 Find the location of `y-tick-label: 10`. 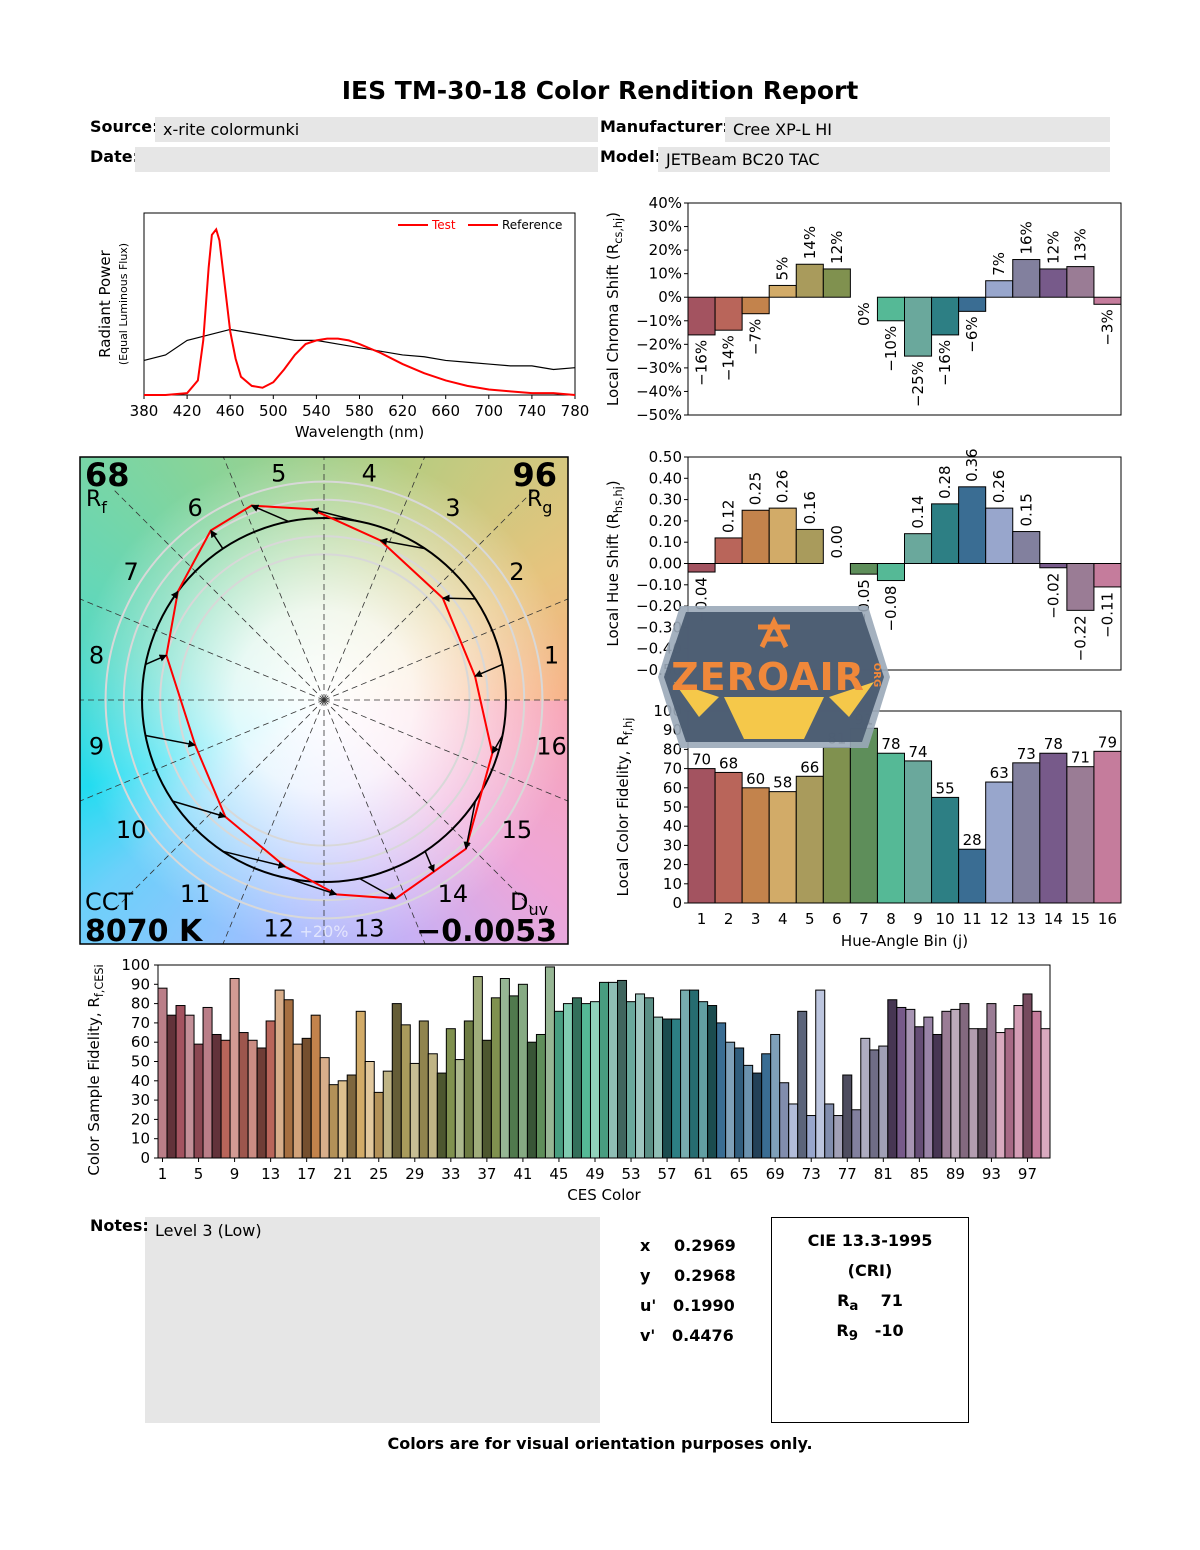

y-tick-label: 10 is located at coordinates (140, 1139).